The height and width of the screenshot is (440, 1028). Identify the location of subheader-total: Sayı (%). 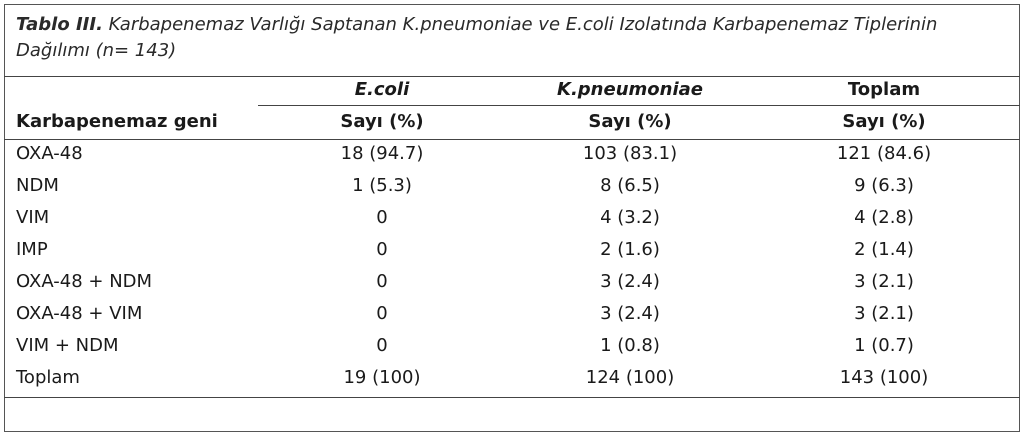
(884, 121).